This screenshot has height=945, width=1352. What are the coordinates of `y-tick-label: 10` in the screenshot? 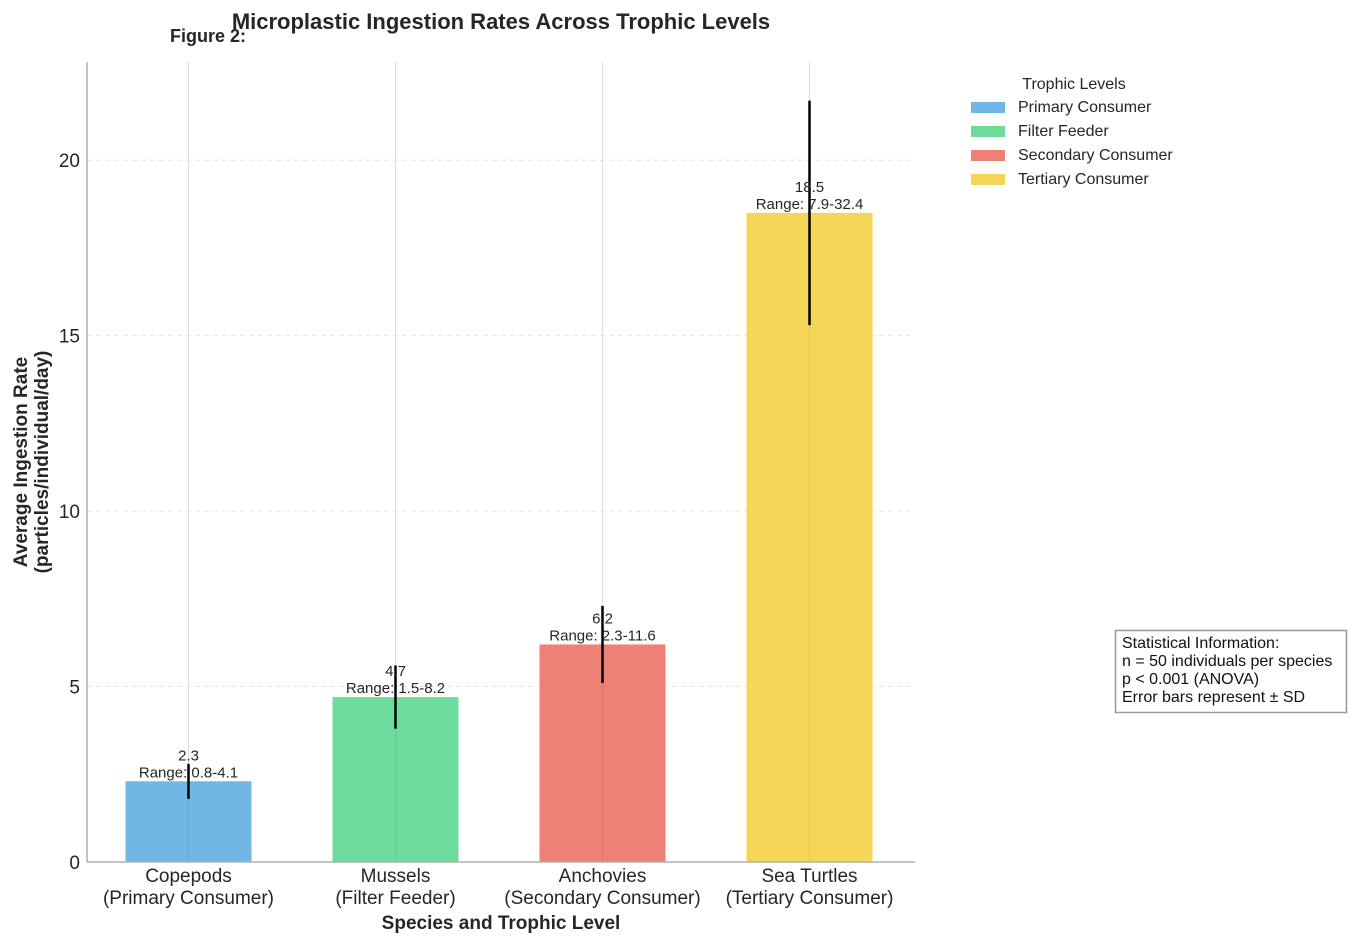 It's located at (69, 512).